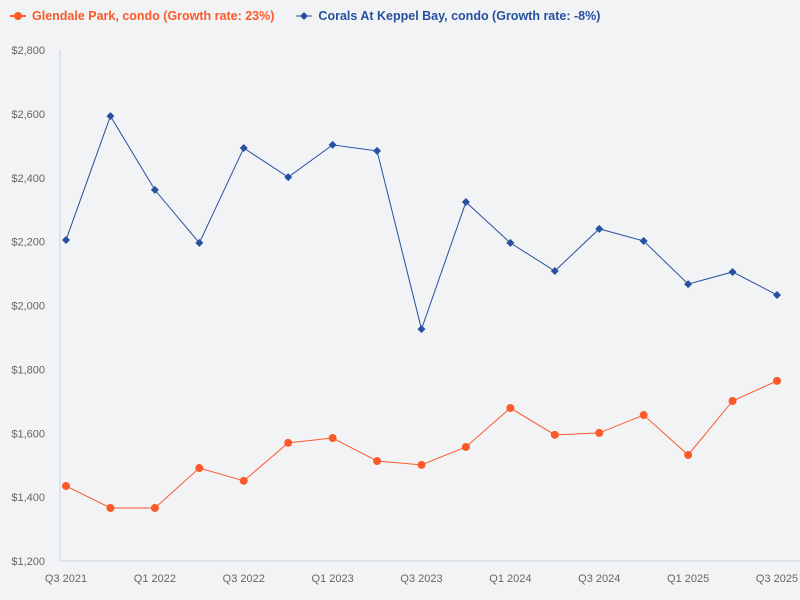 This screenshot has height=600, width=800. What do you see at coordinates (244, 579) in the screenshot?
I see `x-tick-label: Q3 2022` at bounding box center [244, 579].